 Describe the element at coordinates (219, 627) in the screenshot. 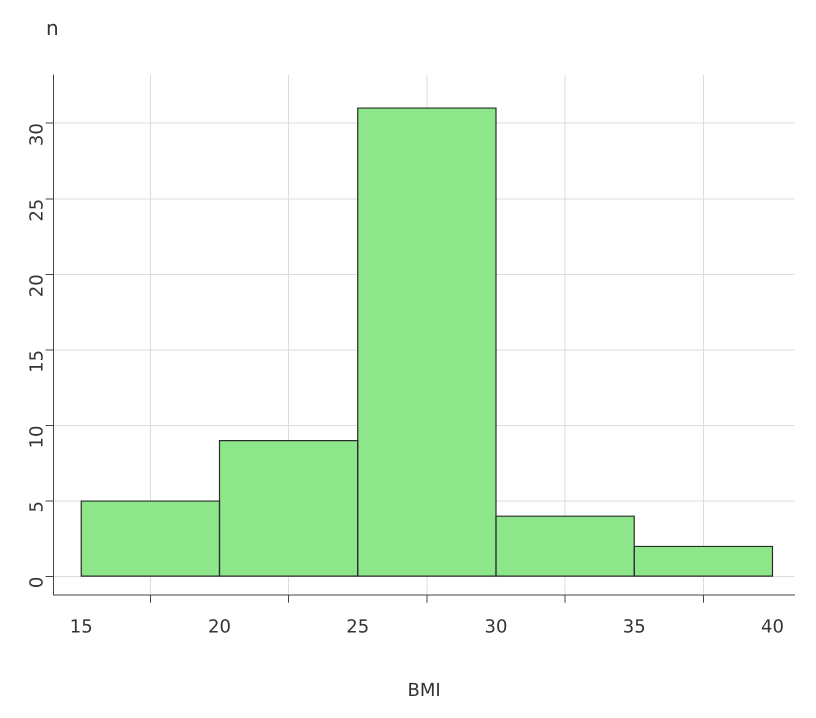

I see `x-tick-label: 20` at that location.